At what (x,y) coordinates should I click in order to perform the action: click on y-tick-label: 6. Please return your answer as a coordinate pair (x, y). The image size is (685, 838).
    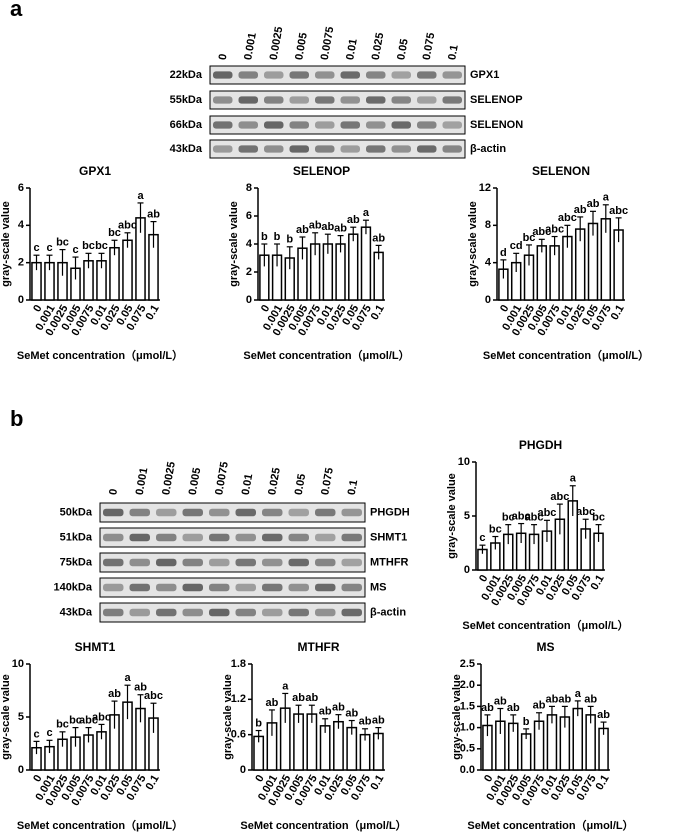
    Looking at the image, I should click on (21, 188).